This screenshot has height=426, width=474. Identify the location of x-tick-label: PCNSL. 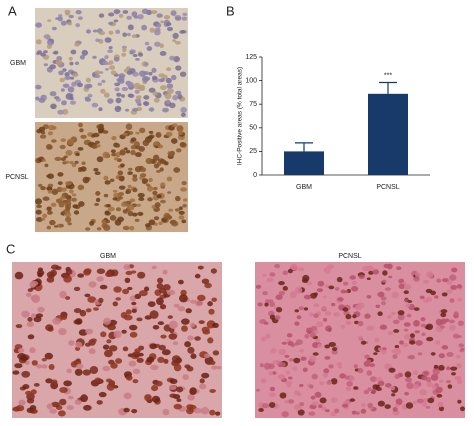
(387, 187).